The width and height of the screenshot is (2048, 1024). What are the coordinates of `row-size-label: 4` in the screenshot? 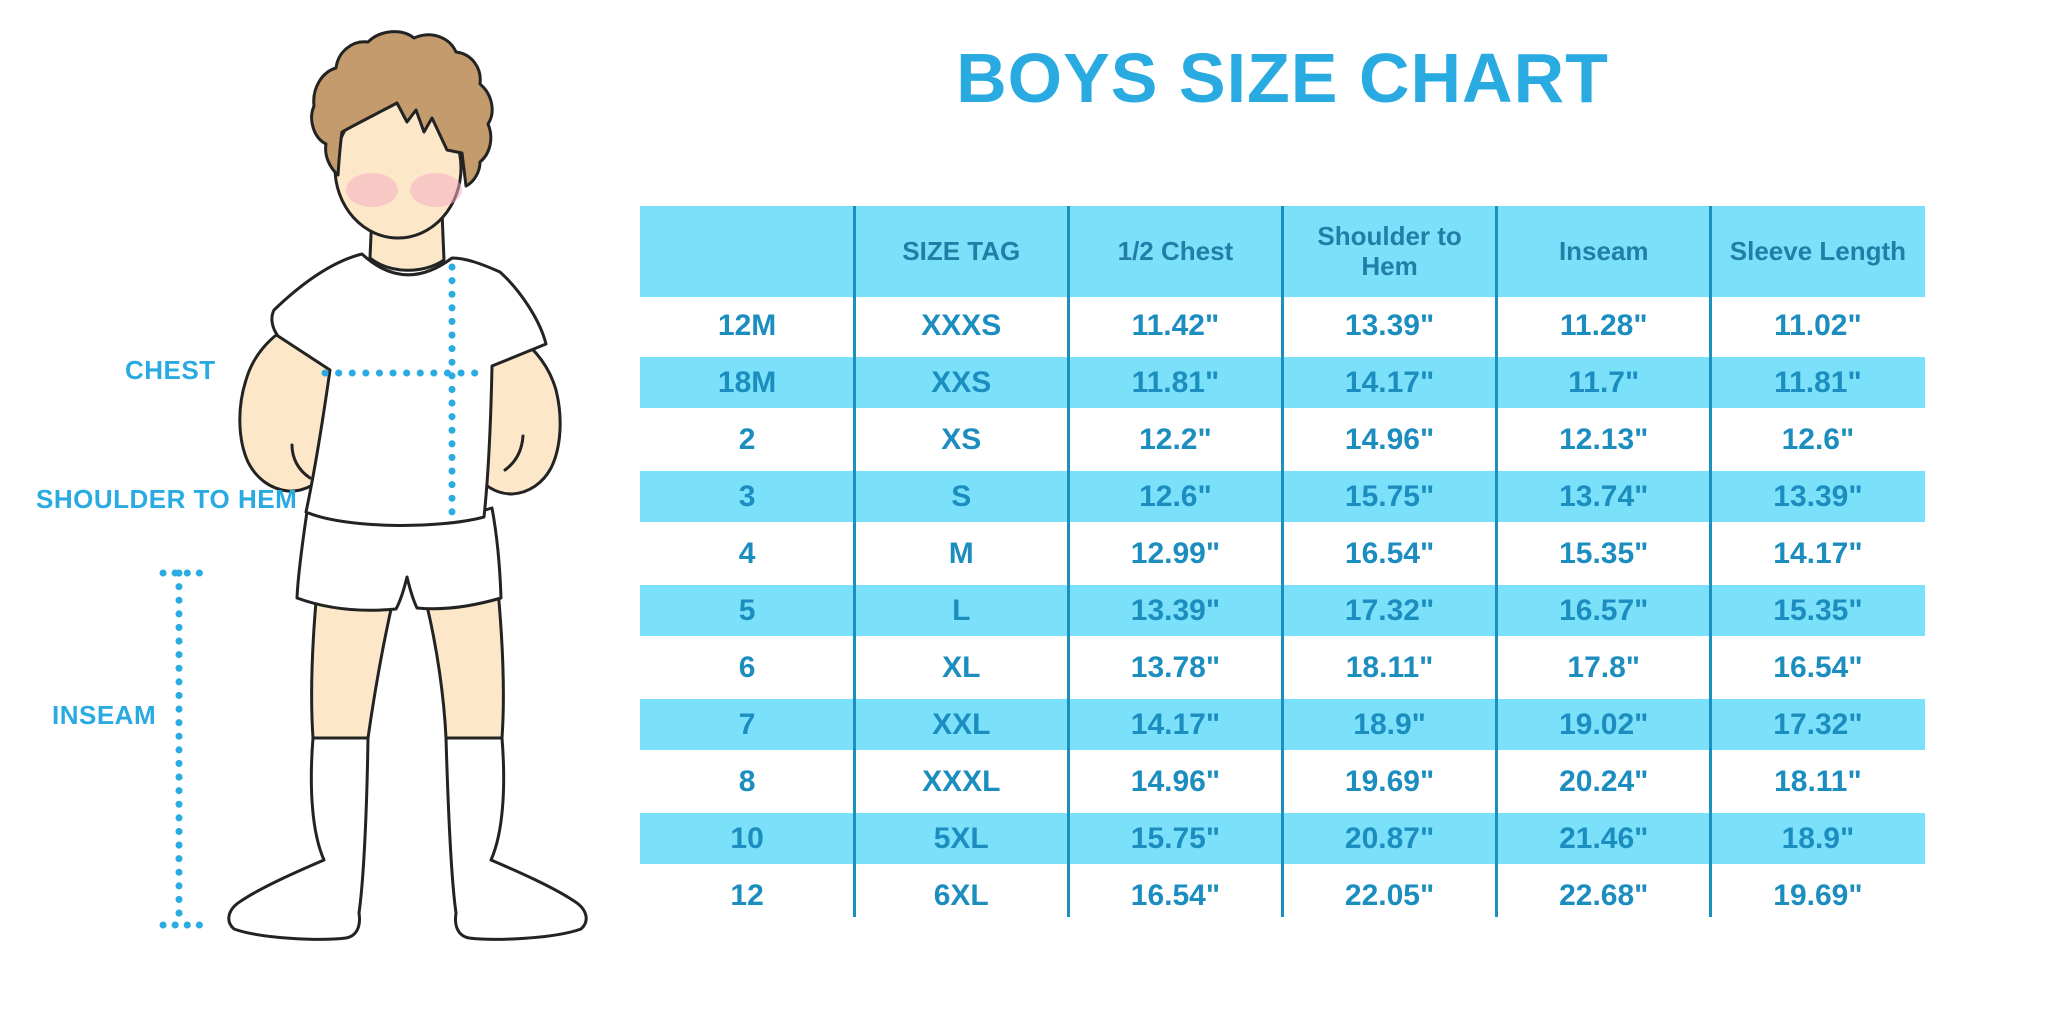 It's located at (747, 553).